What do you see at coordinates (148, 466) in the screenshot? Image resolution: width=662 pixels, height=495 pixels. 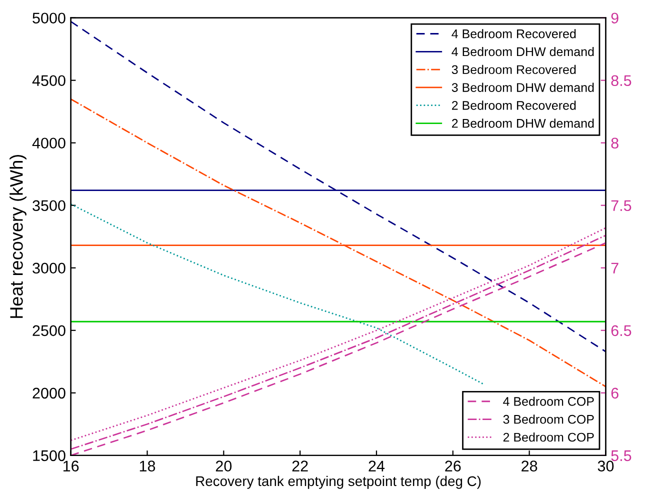 I see `x-tick-label: 18` at bounding box center [148, 466].